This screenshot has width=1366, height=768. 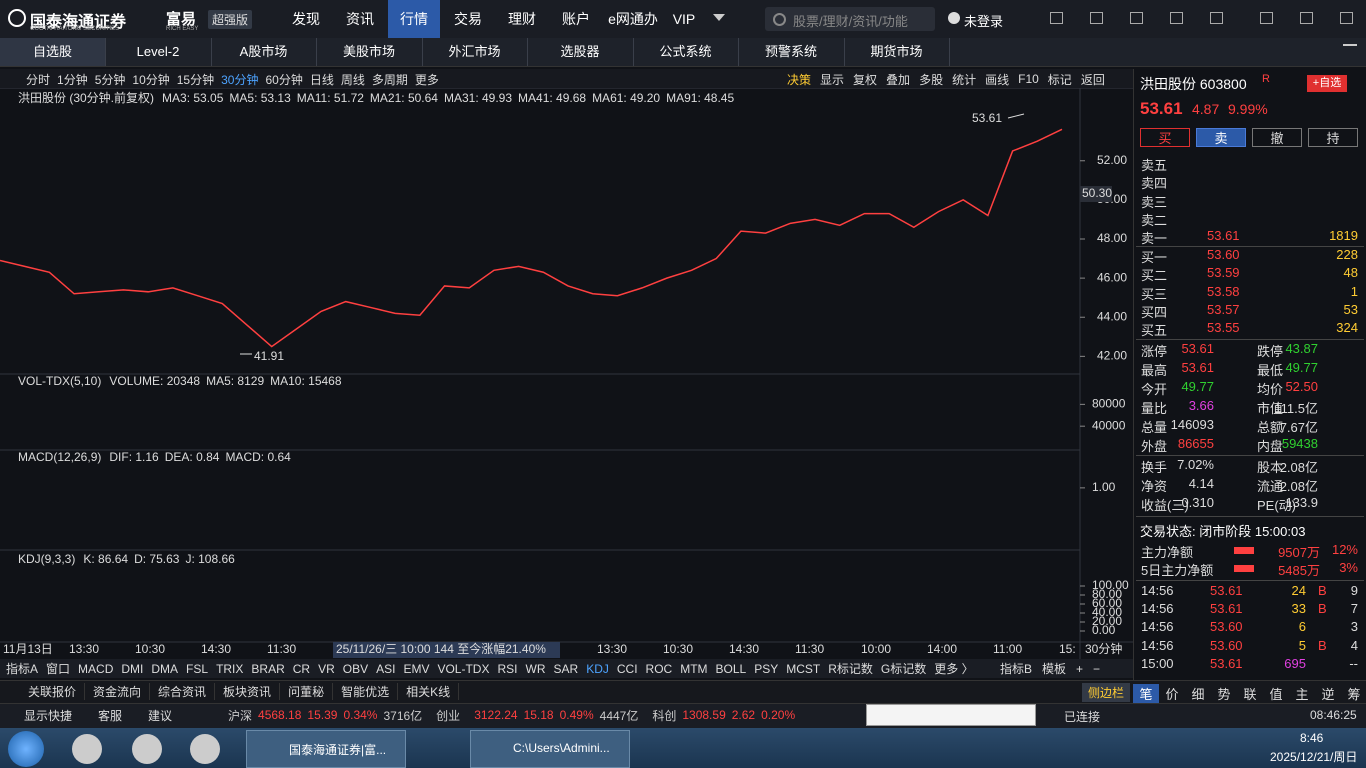 I want to click on period: 5分钟, so click(x=110, y=79).